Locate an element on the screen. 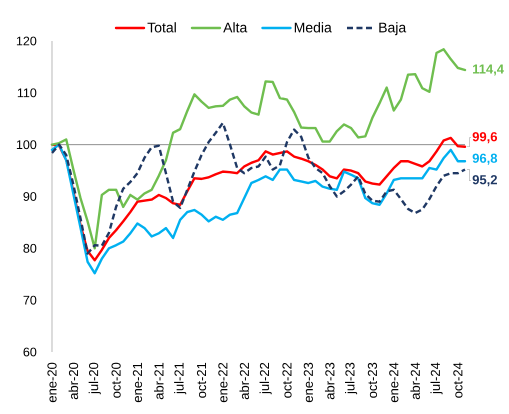 The image size is (509, 414). legend-label: Total is located at coordinates (162, 27).